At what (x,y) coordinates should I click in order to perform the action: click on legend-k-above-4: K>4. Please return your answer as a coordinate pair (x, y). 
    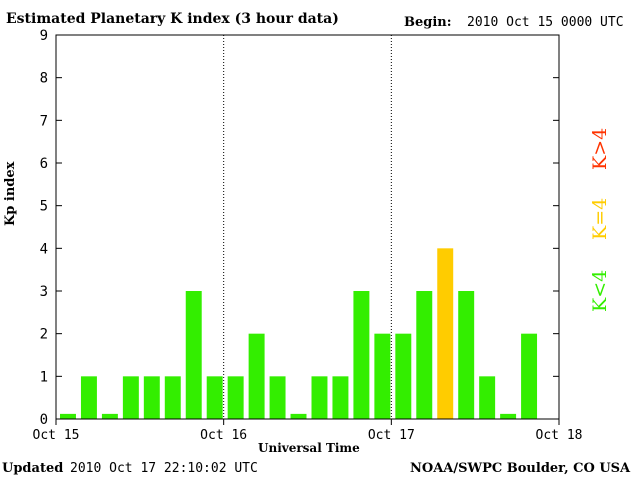
    Looking at the image, I should click on (600, 148).